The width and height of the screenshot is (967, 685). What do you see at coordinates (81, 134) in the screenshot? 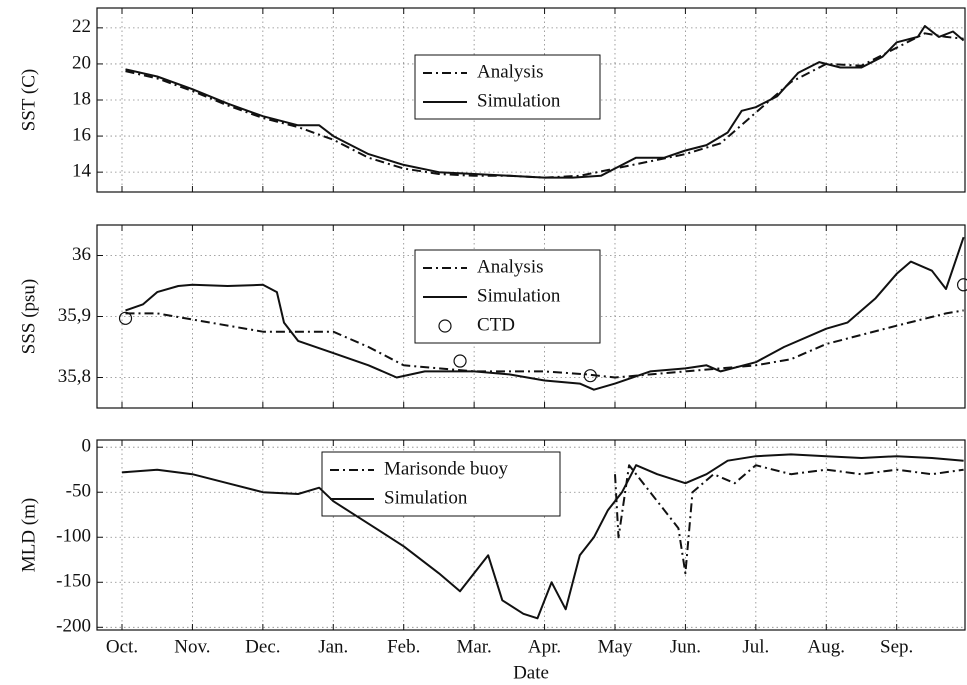
I see `y-tick-label: 16` at bounding box center [81, 134].